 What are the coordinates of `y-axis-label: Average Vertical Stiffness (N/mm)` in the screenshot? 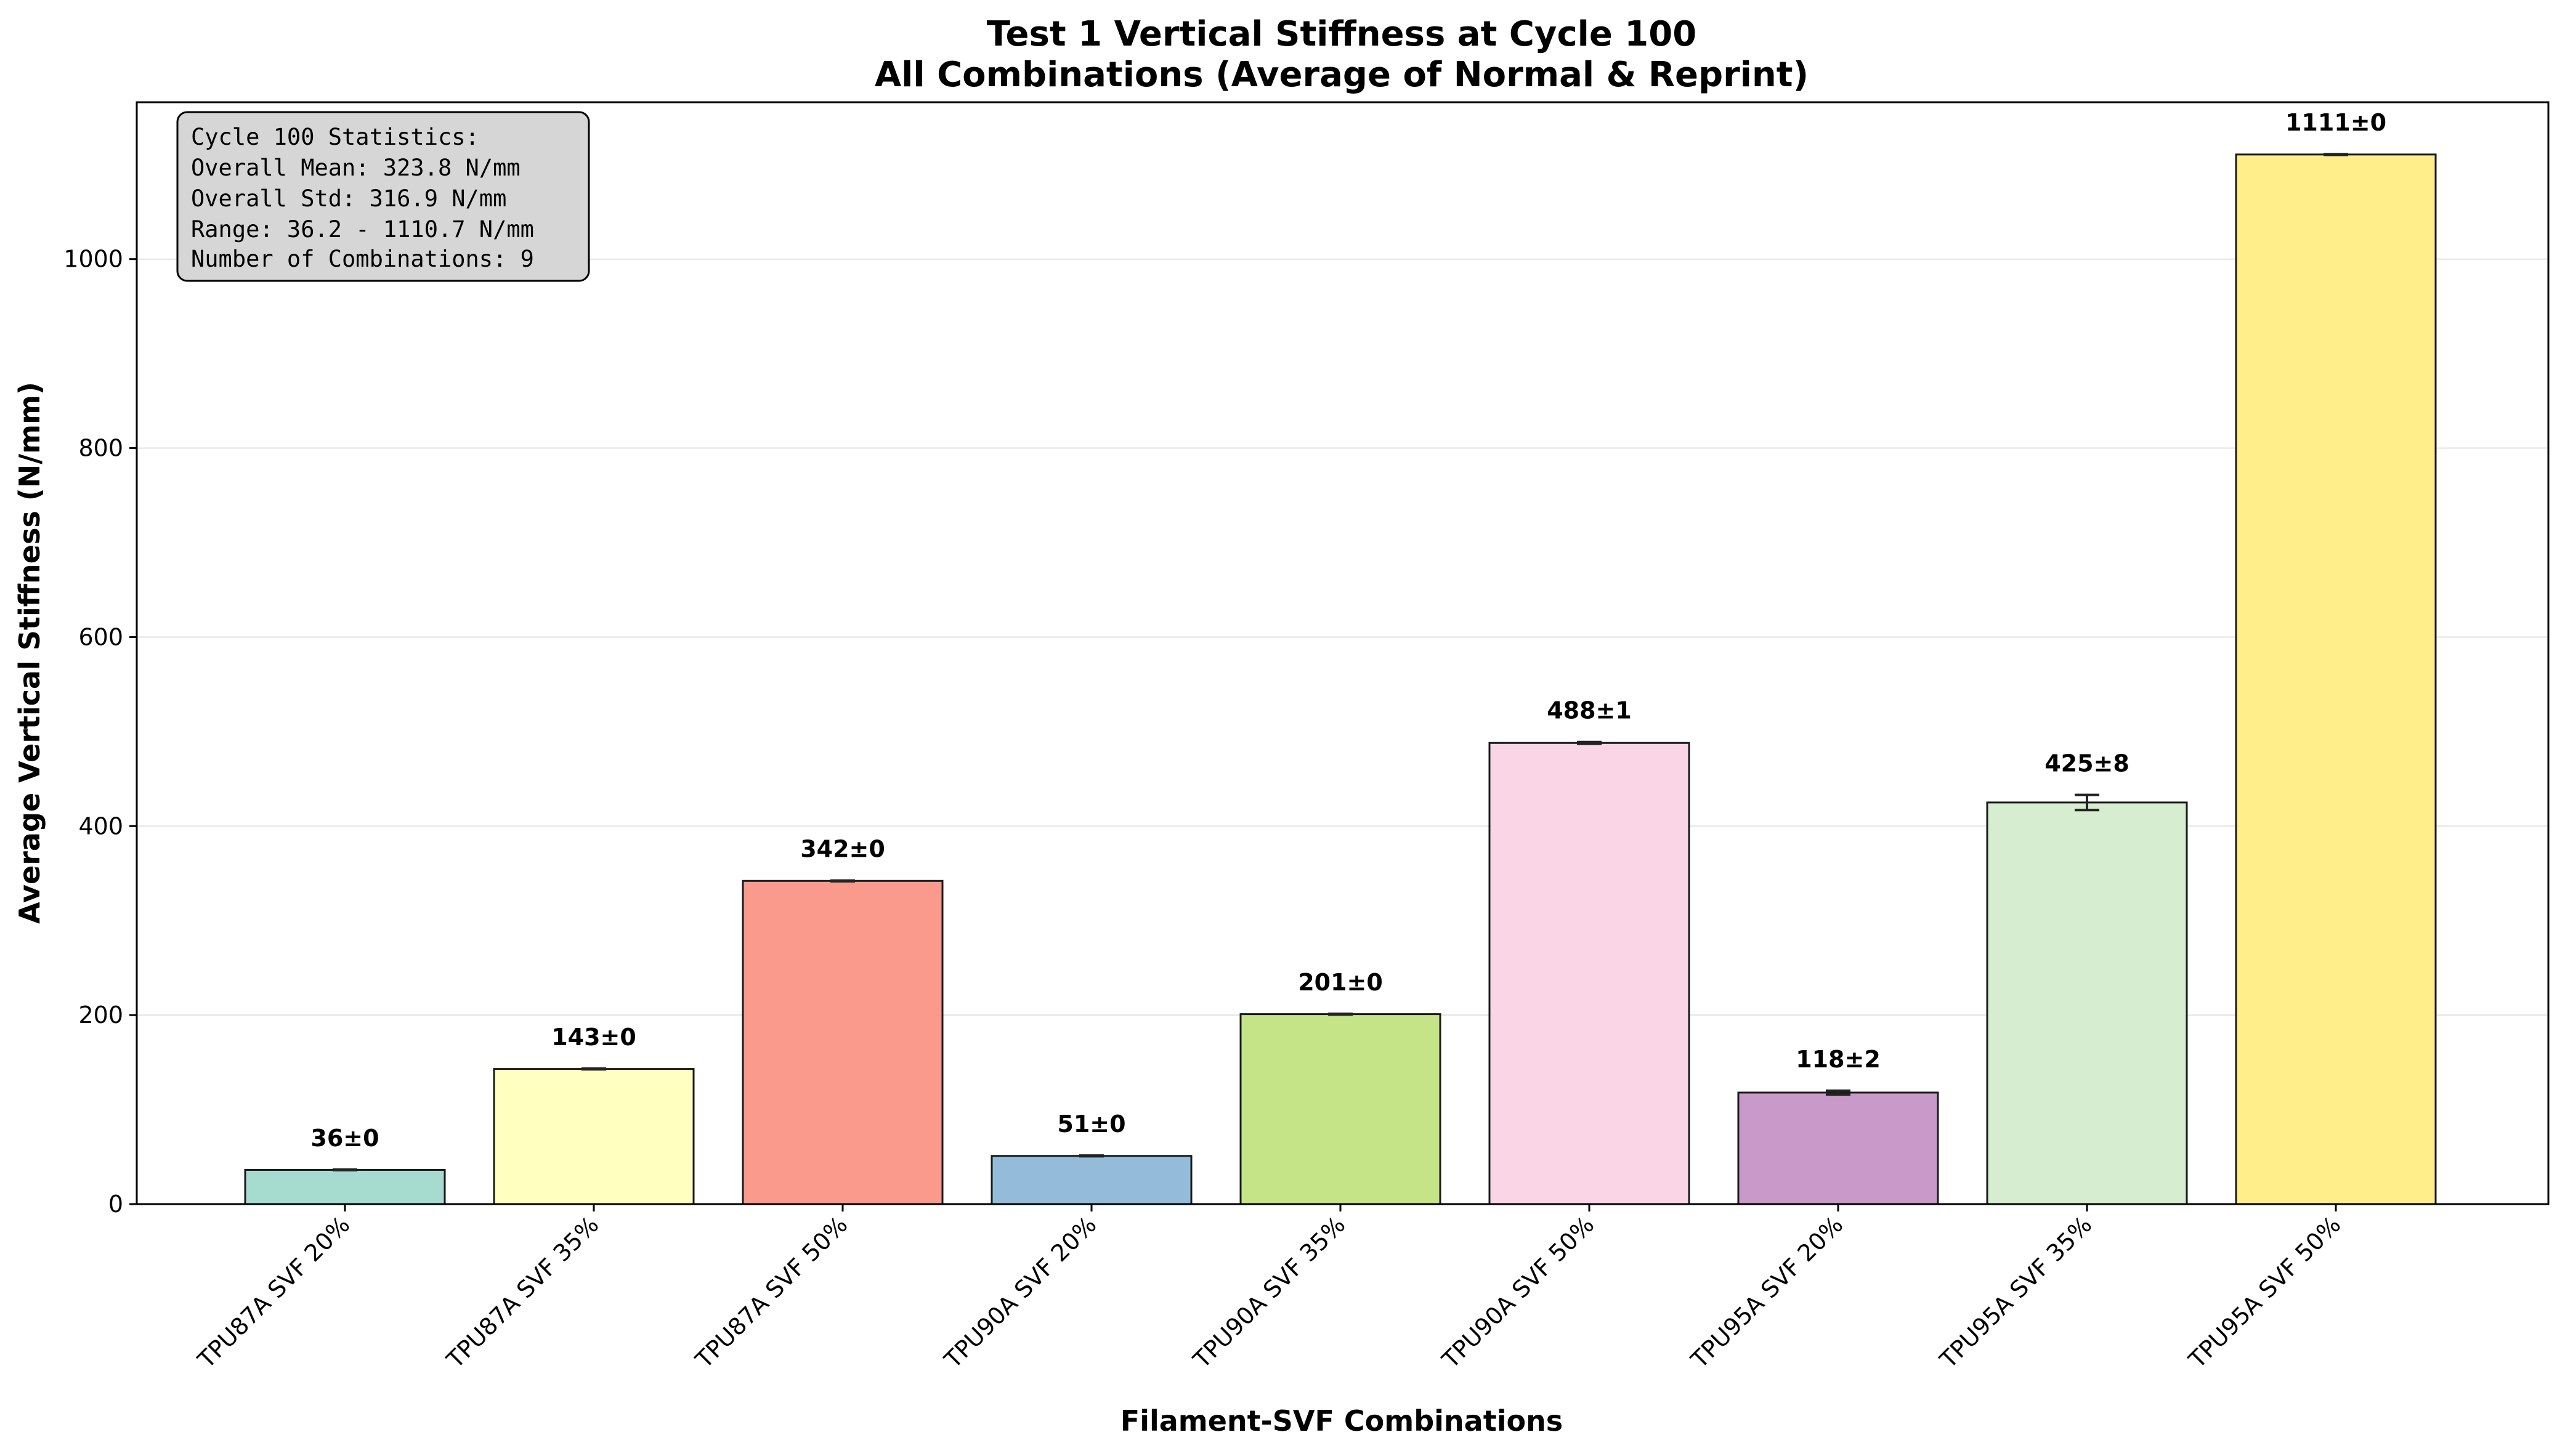 It's located at (29, 653).